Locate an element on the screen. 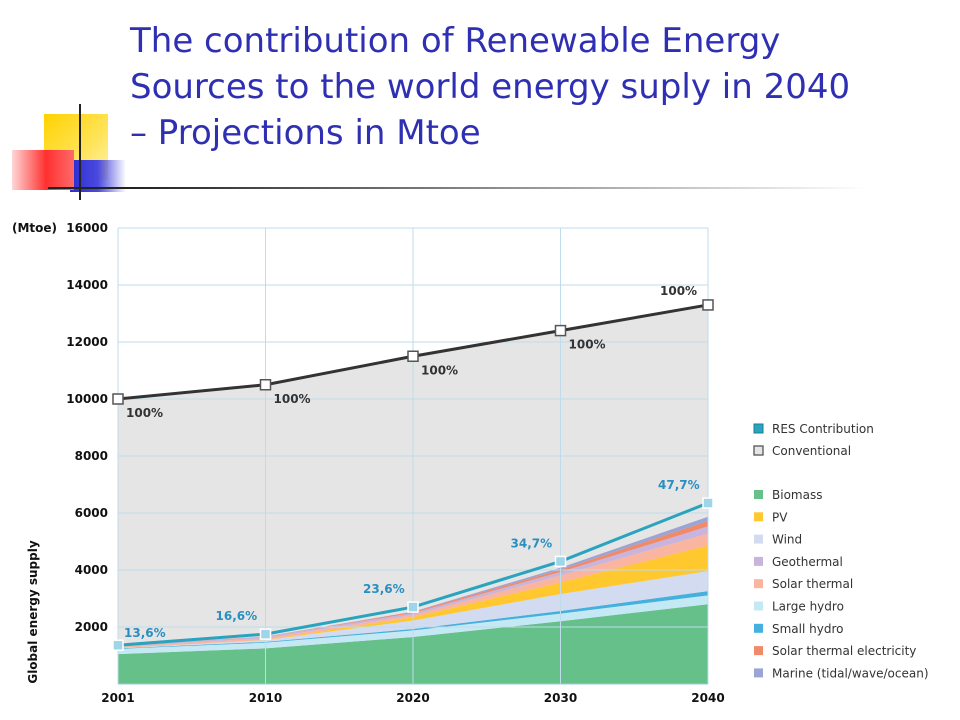 The width and height of the screenshot is (960, 720). decor-red-block is located at coordinates (43, 170).